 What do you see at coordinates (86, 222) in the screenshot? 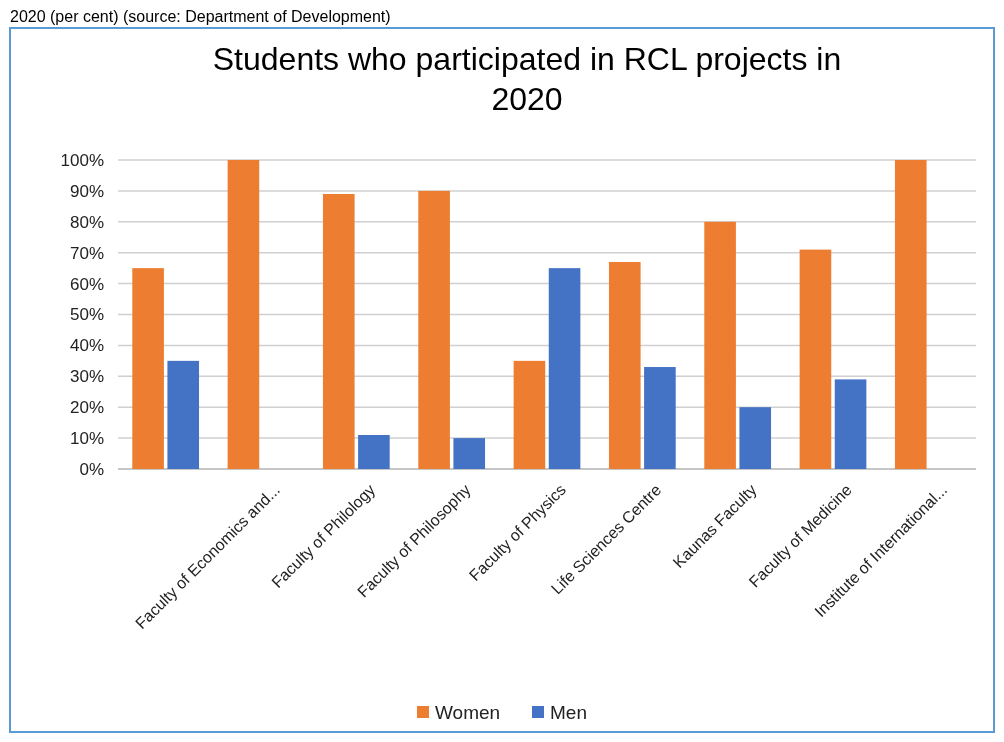
I see `y-tick-label: 80%` at bounding box center [86, 222].